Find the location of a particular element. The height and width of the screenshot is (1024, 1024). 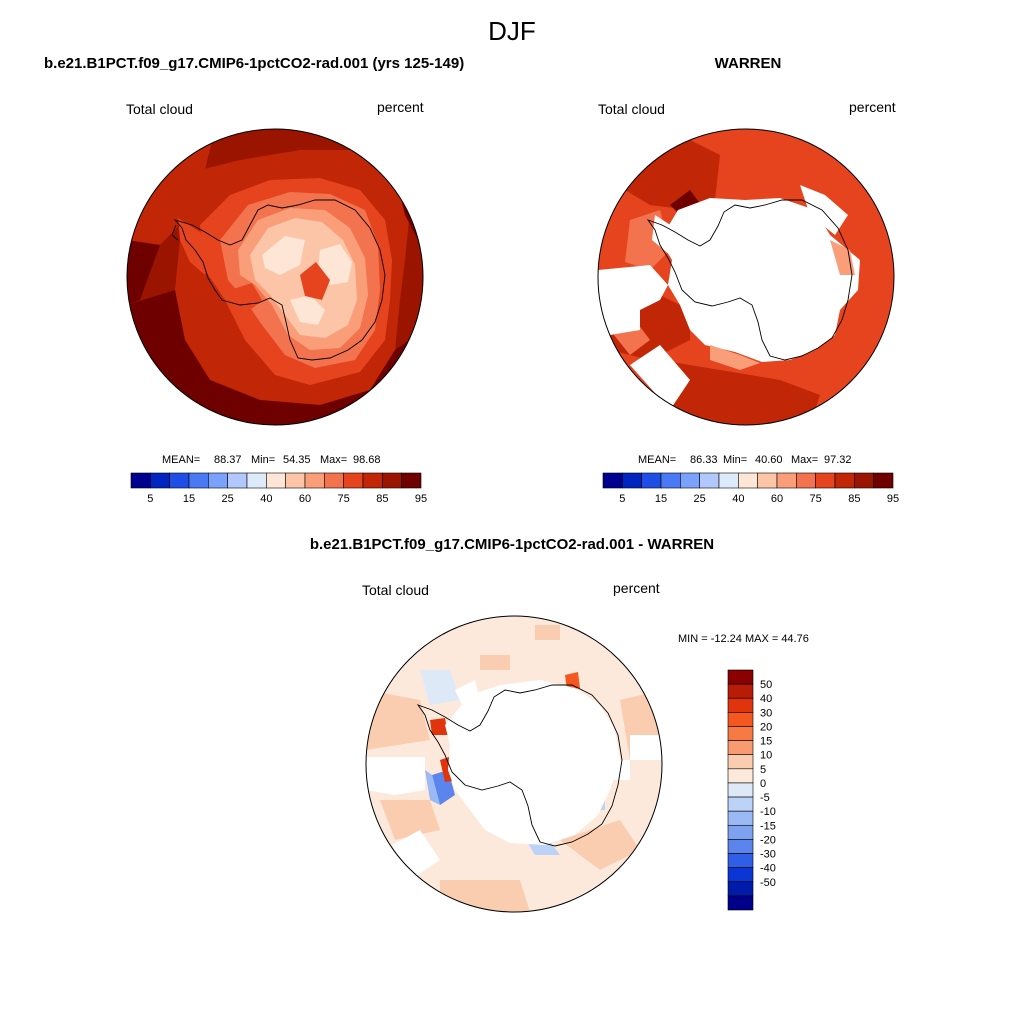

stat-max-value: 97.32 is located at coordinates (838, 460).